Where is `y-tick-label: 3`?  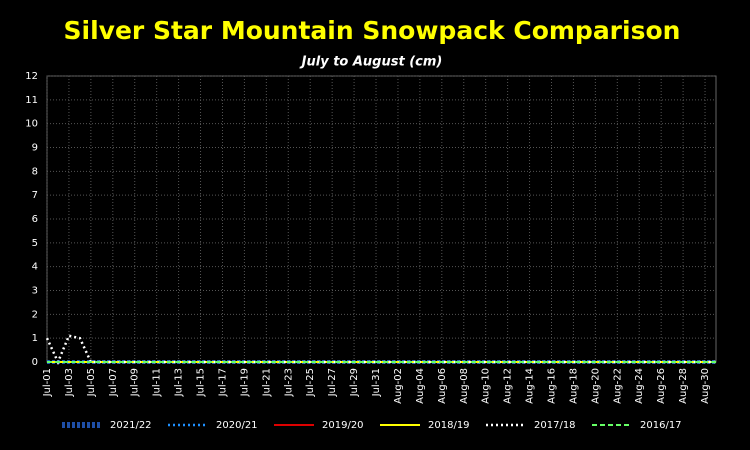 y-tick-label: 3 is located at coordinates (35, 291).